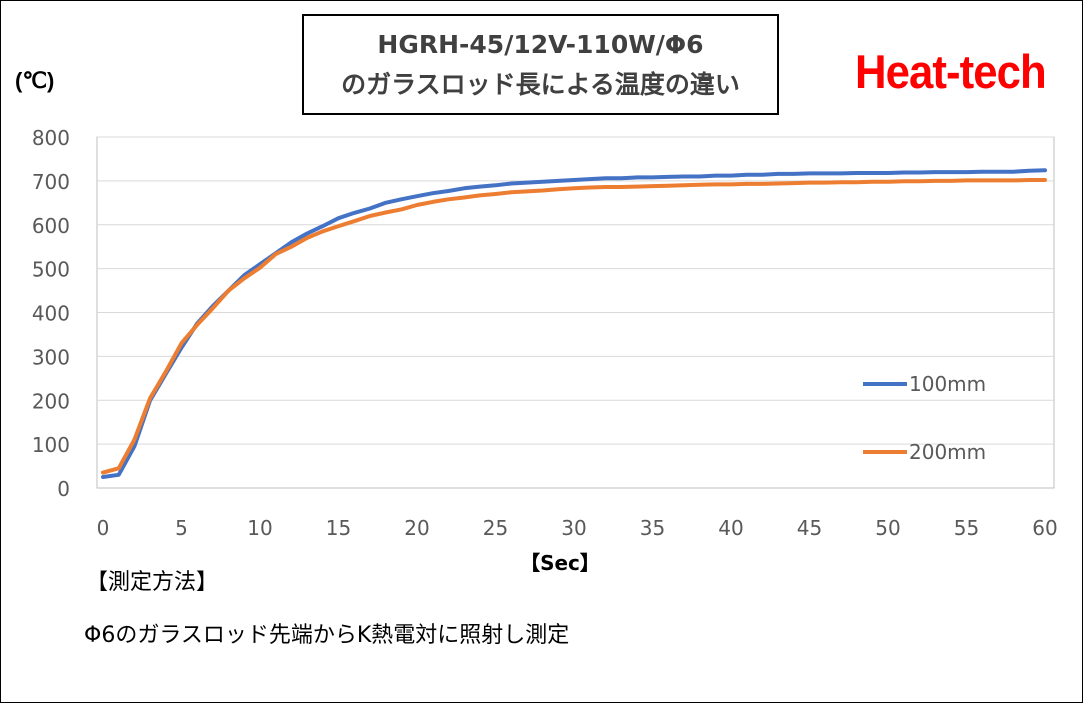 The height and width of the screenshot is (703, 1083). I want to click on chart-title-line1: HGRH-45/12V-110W/Φ6, so click(540, 44).